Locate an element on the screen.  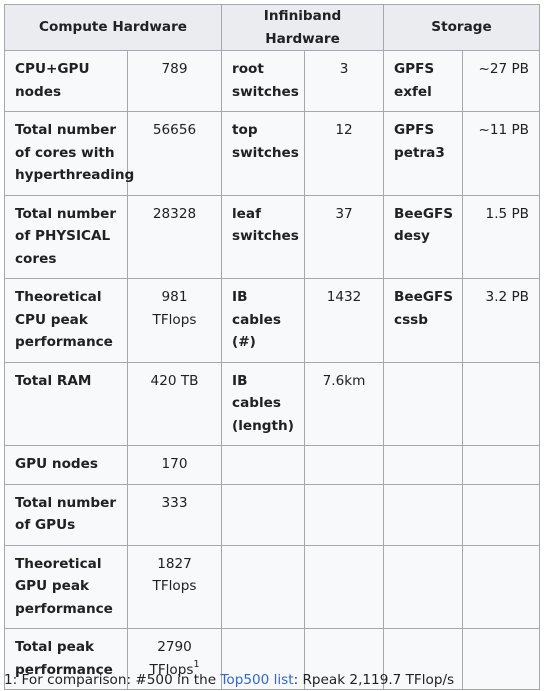
storage-label: BeeGFS cssb is located at coordinates (423, 320).